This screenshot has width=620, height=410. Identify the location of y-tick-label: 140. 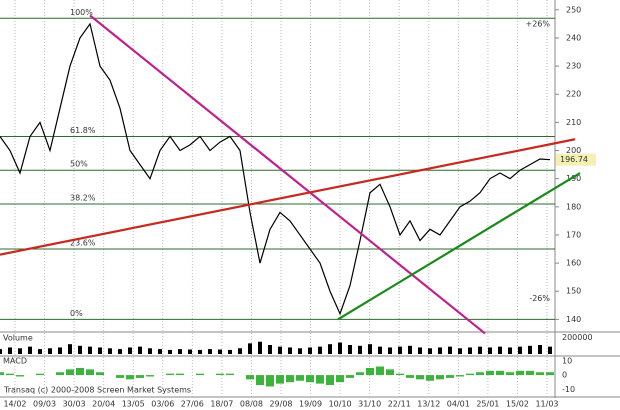
(573, 319).